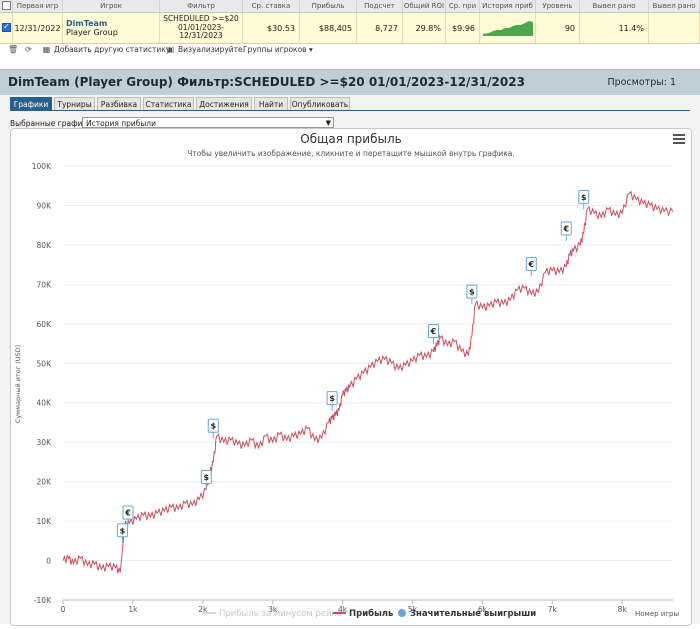 The image size is (700, 629). Describe the element at coordinates (350, 139) in the screenshot. I see `chart-title: Общая прибыль` at that location.